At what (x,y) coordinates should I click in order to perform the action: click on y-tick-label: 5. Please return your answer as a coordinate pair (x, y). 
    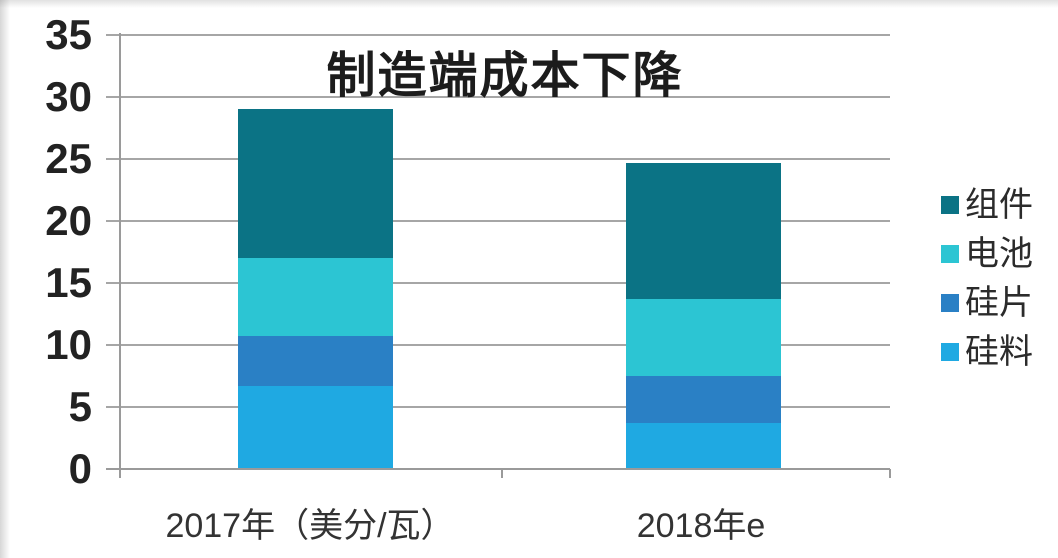
    Looking at the image, I should click on (80, 406).